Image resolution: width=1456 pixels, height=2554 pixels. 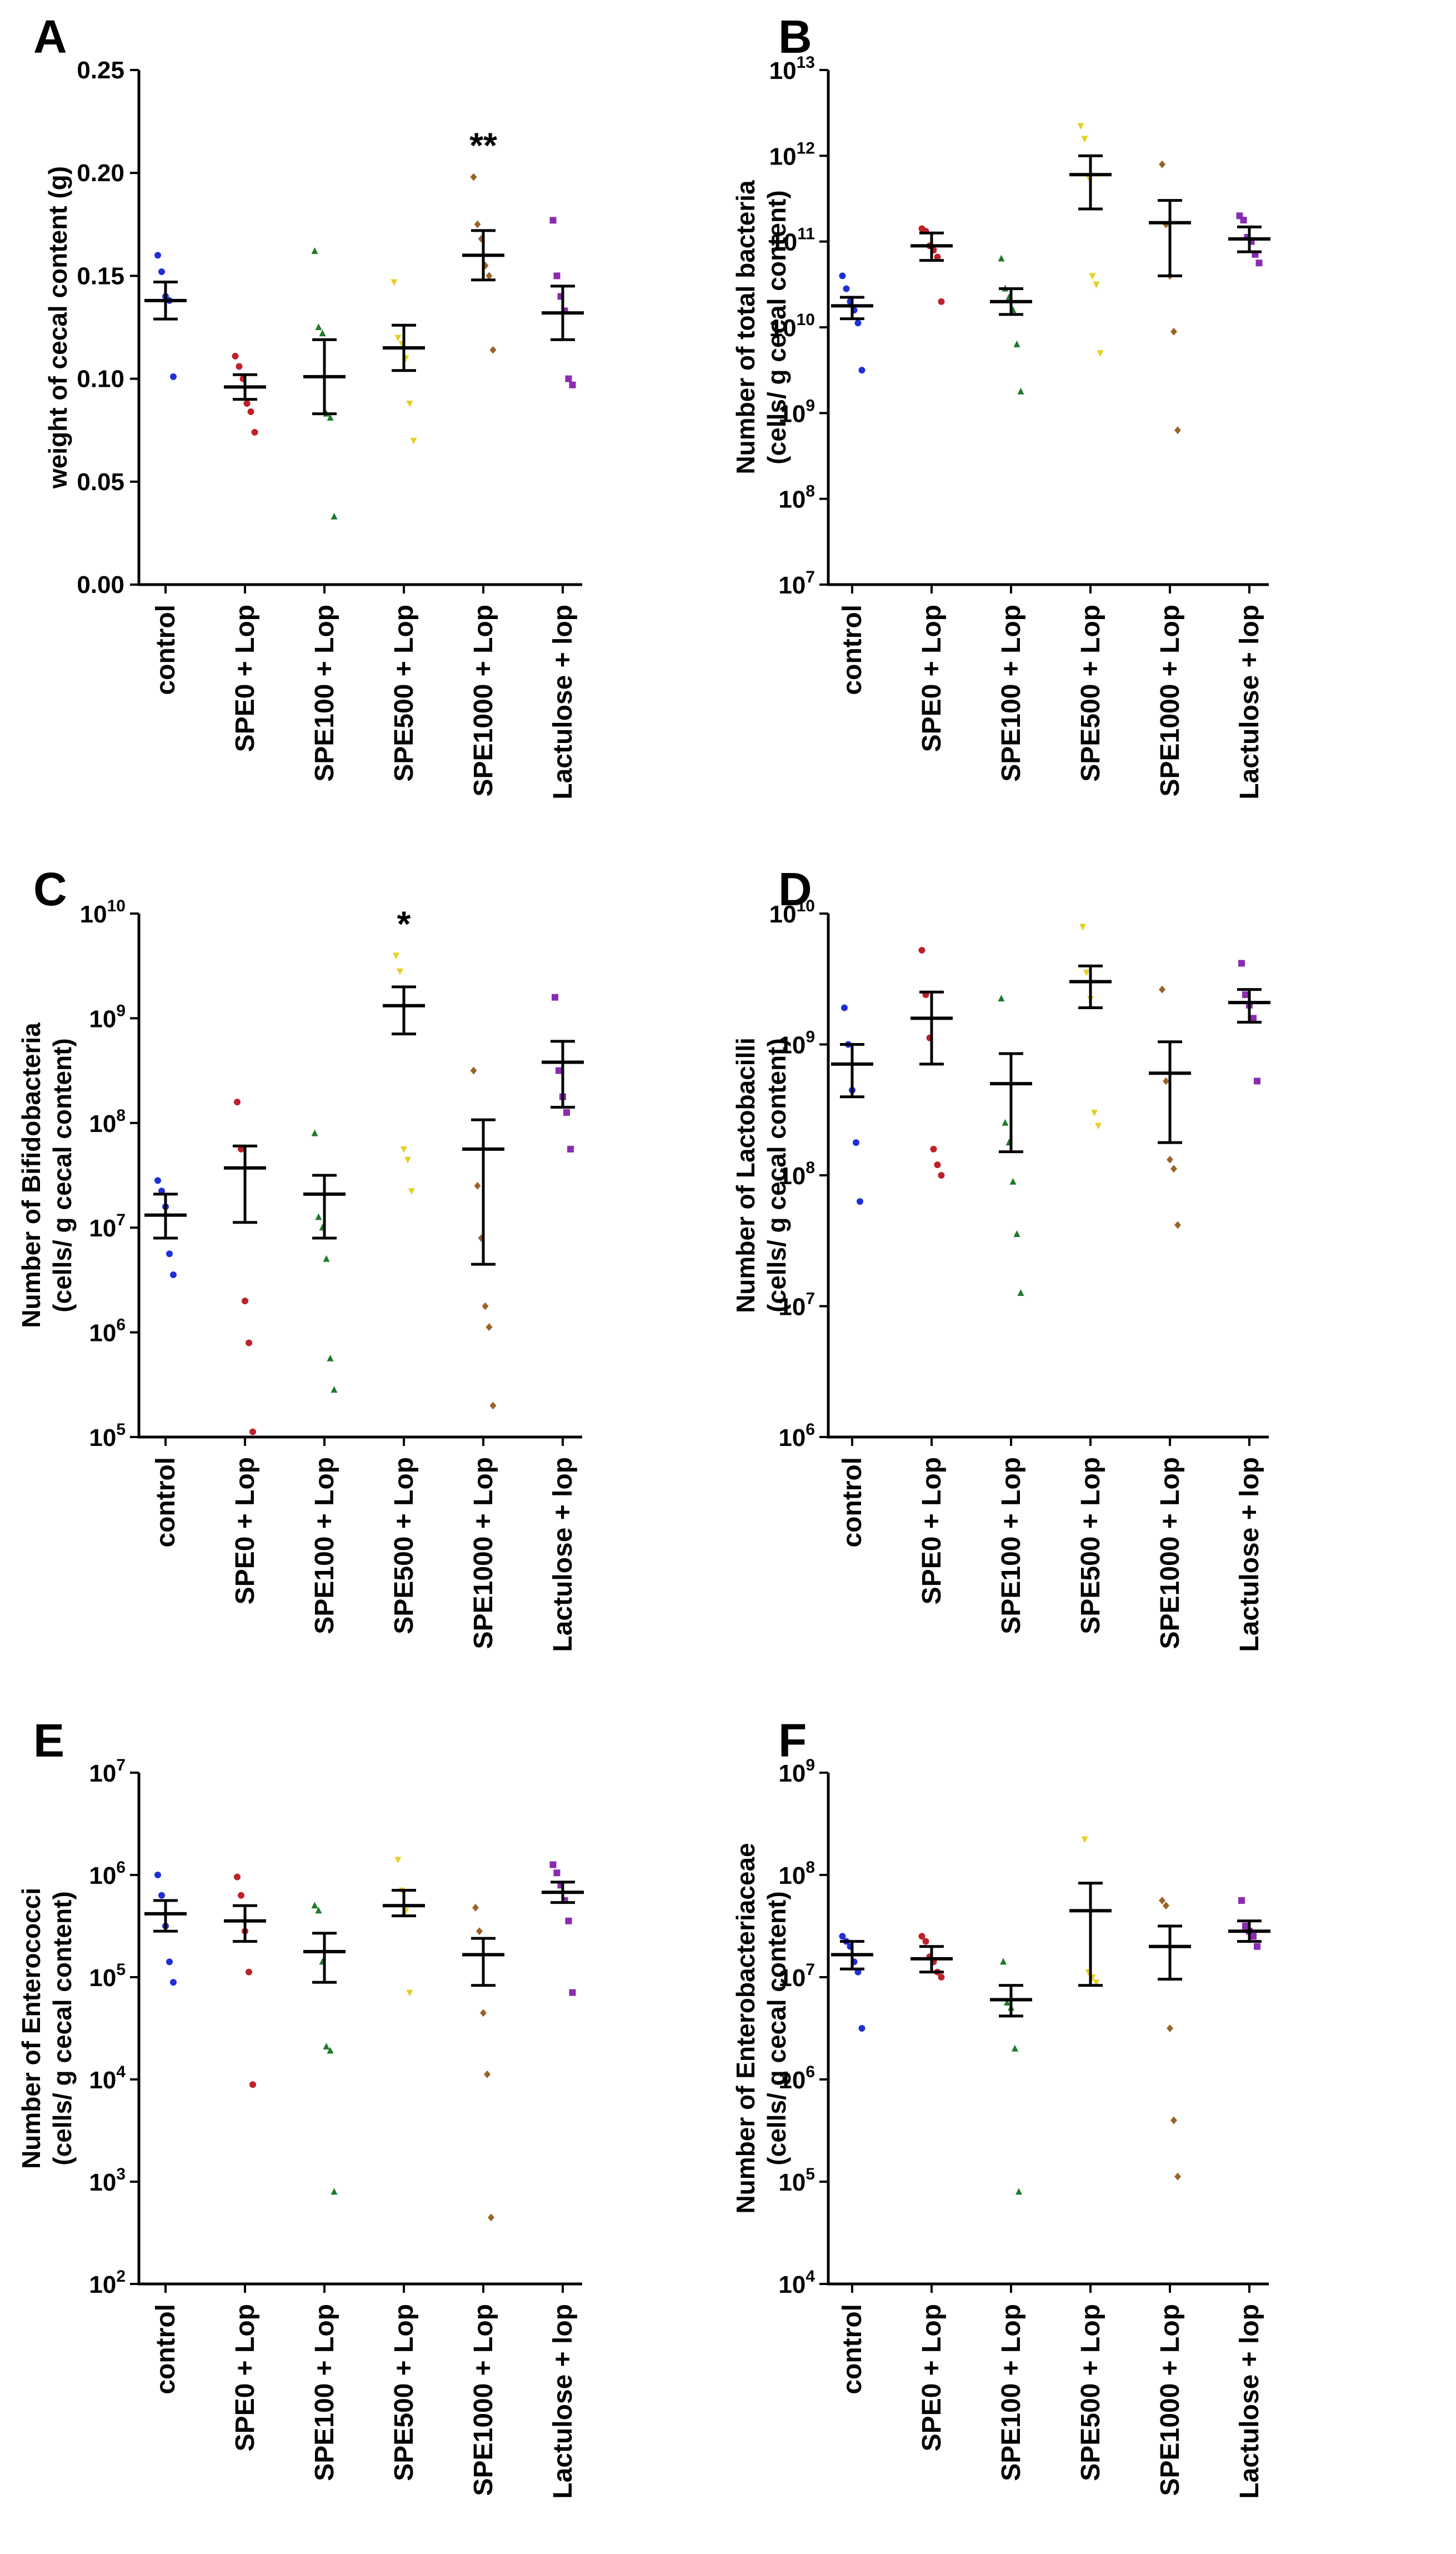 I want to click on y-tick-label: 10³, so click(x=107, y=2180).